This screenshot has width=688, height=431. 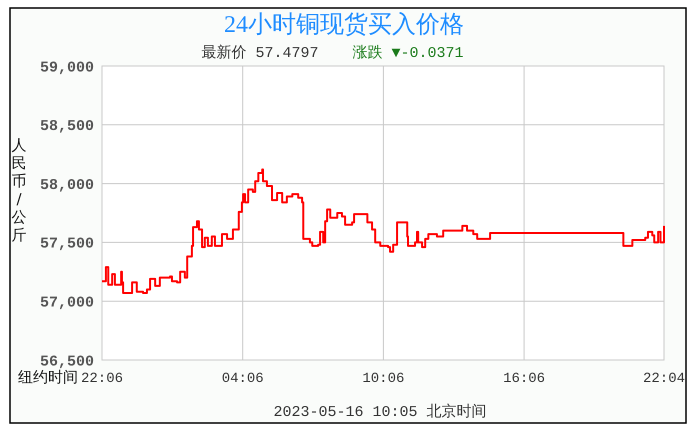 What do you see at coordinates (67, 361) in the screenshot?
I see `y-tick-label: 56,500` at bounding box center [67, 361].